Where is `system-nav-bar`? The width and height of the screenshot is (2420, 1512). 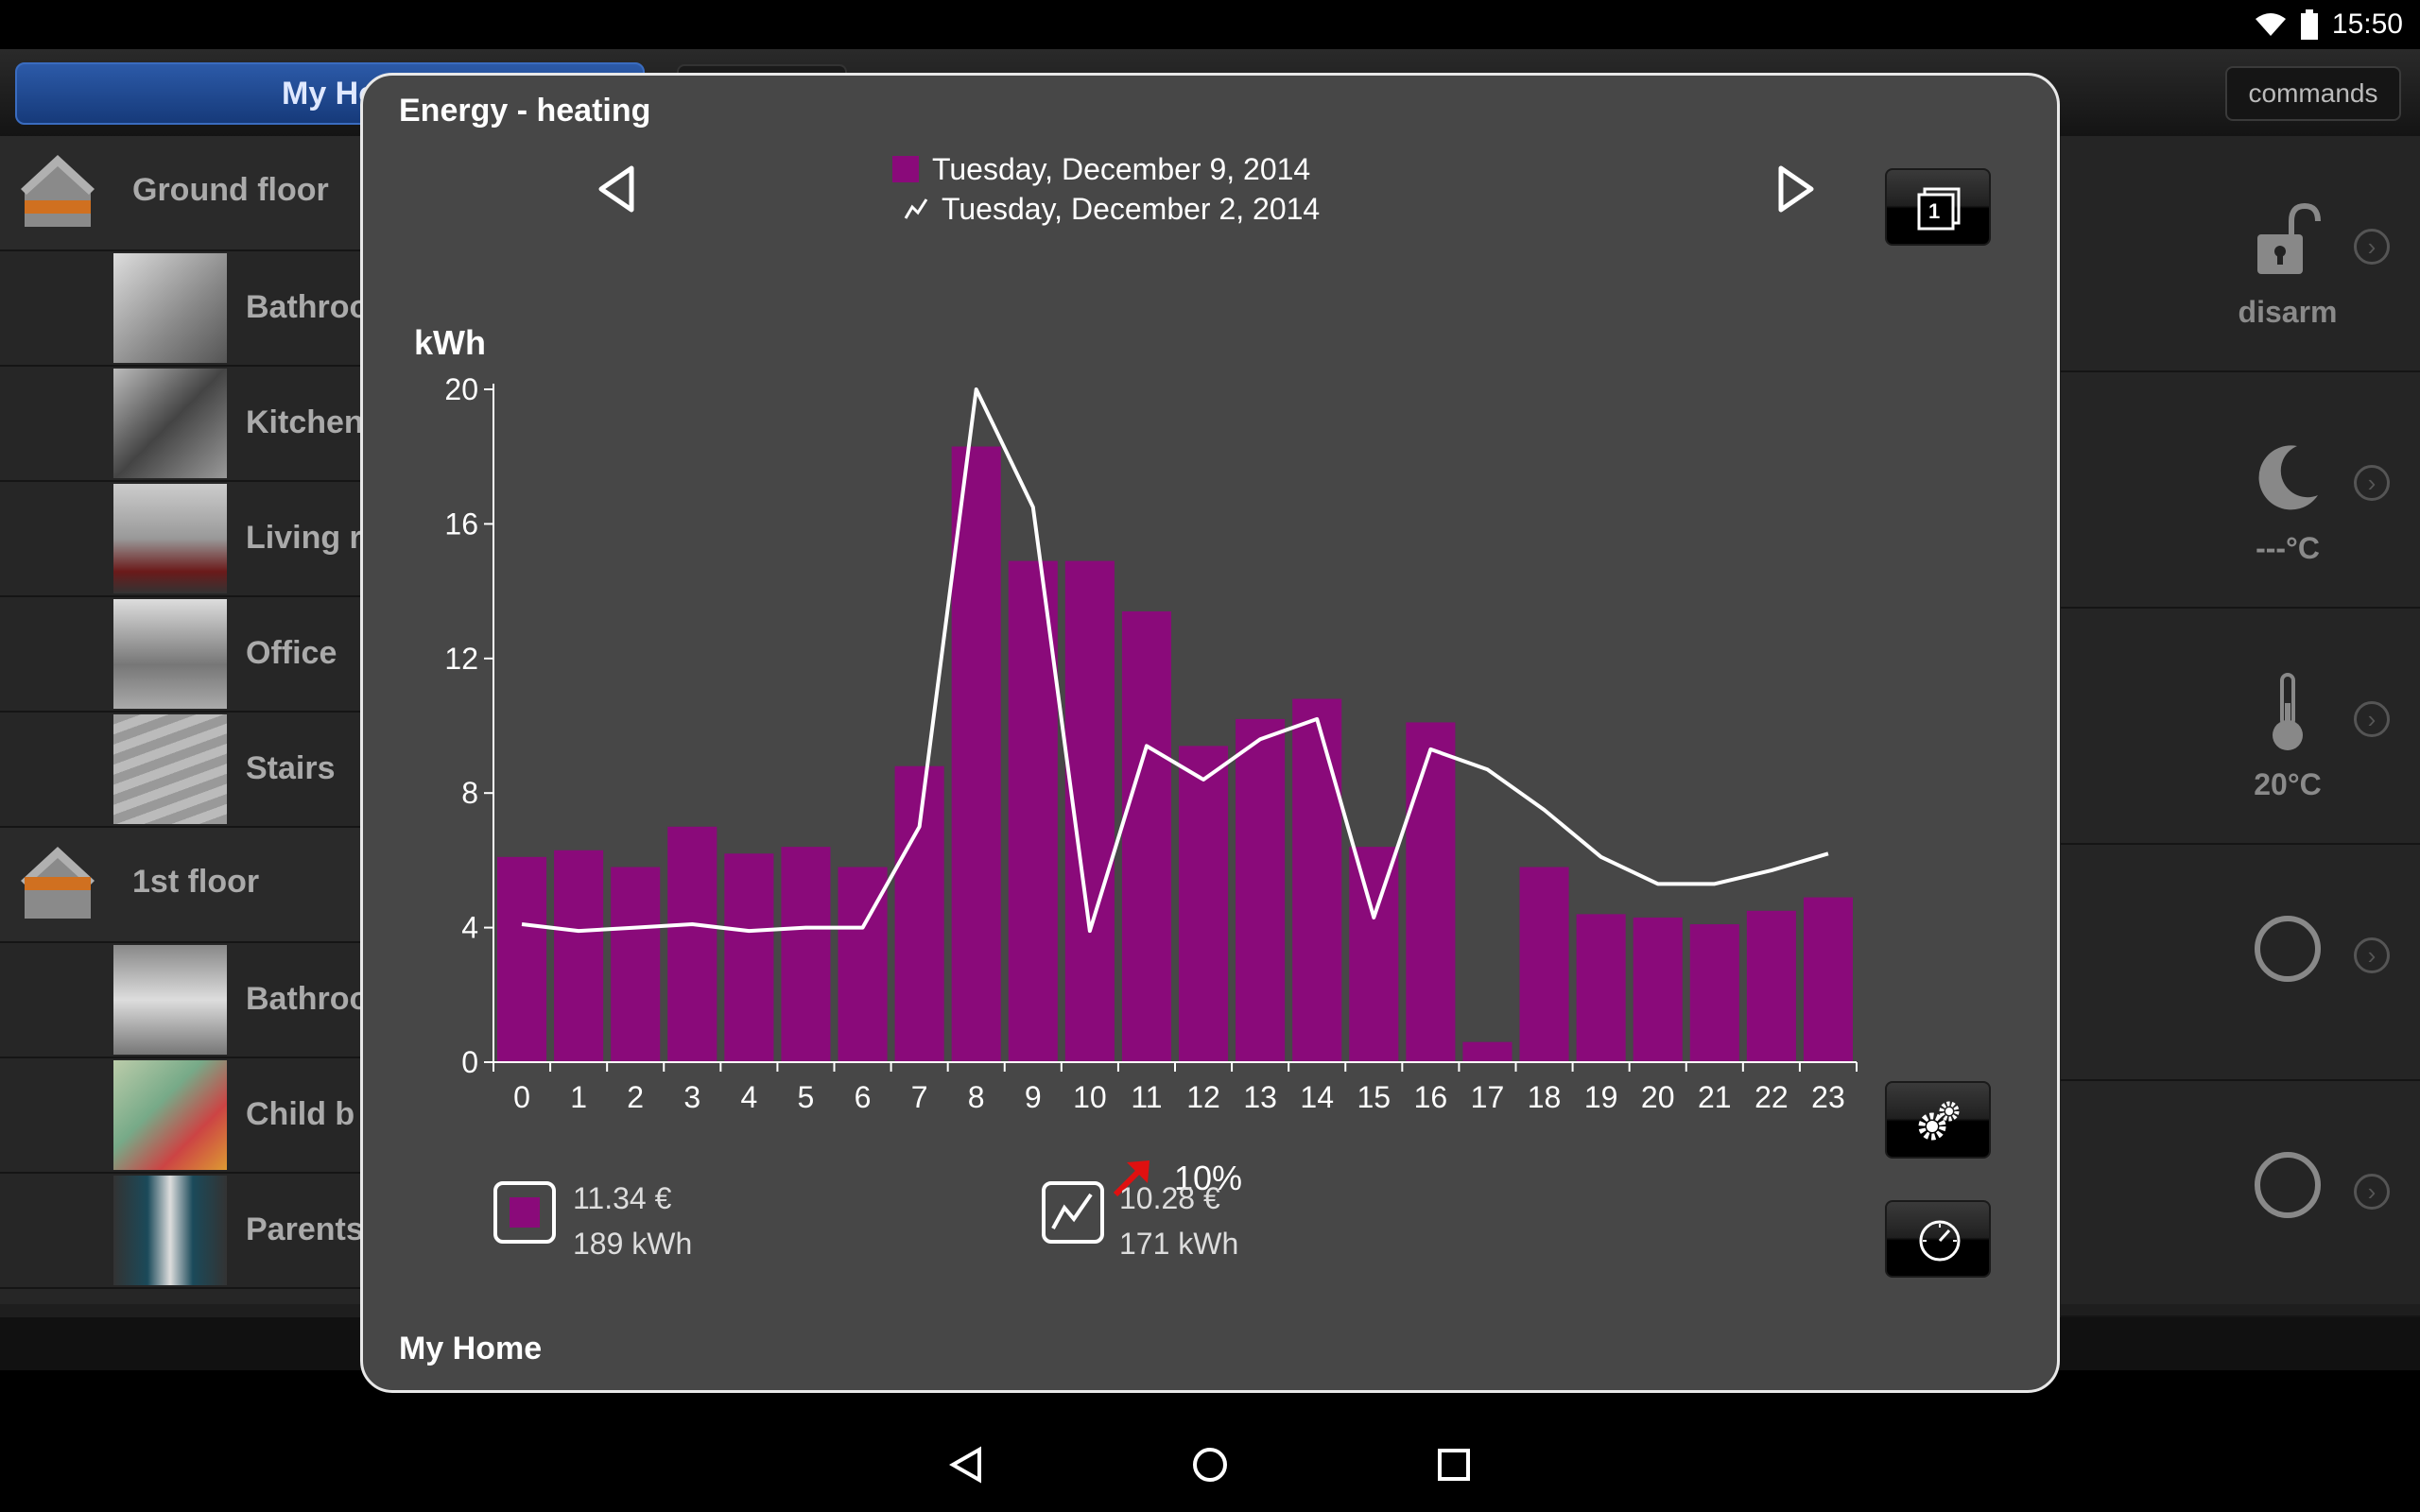 system-nav-bar is located at coordinates (1210, 1441).